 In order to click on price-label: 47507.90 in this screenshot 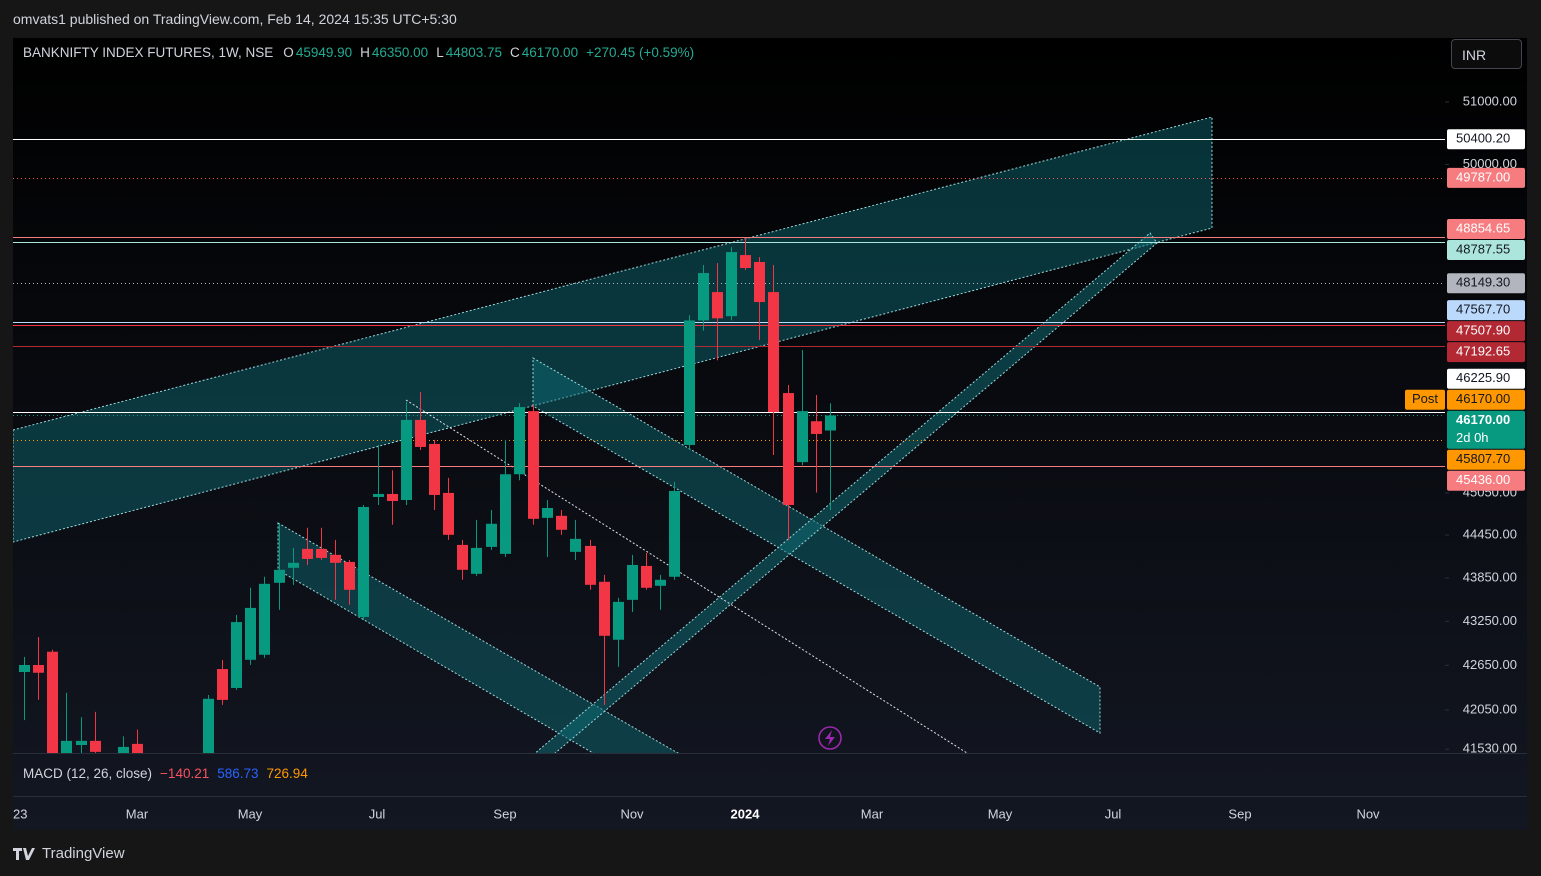, I will do `click(1483, 330)`.